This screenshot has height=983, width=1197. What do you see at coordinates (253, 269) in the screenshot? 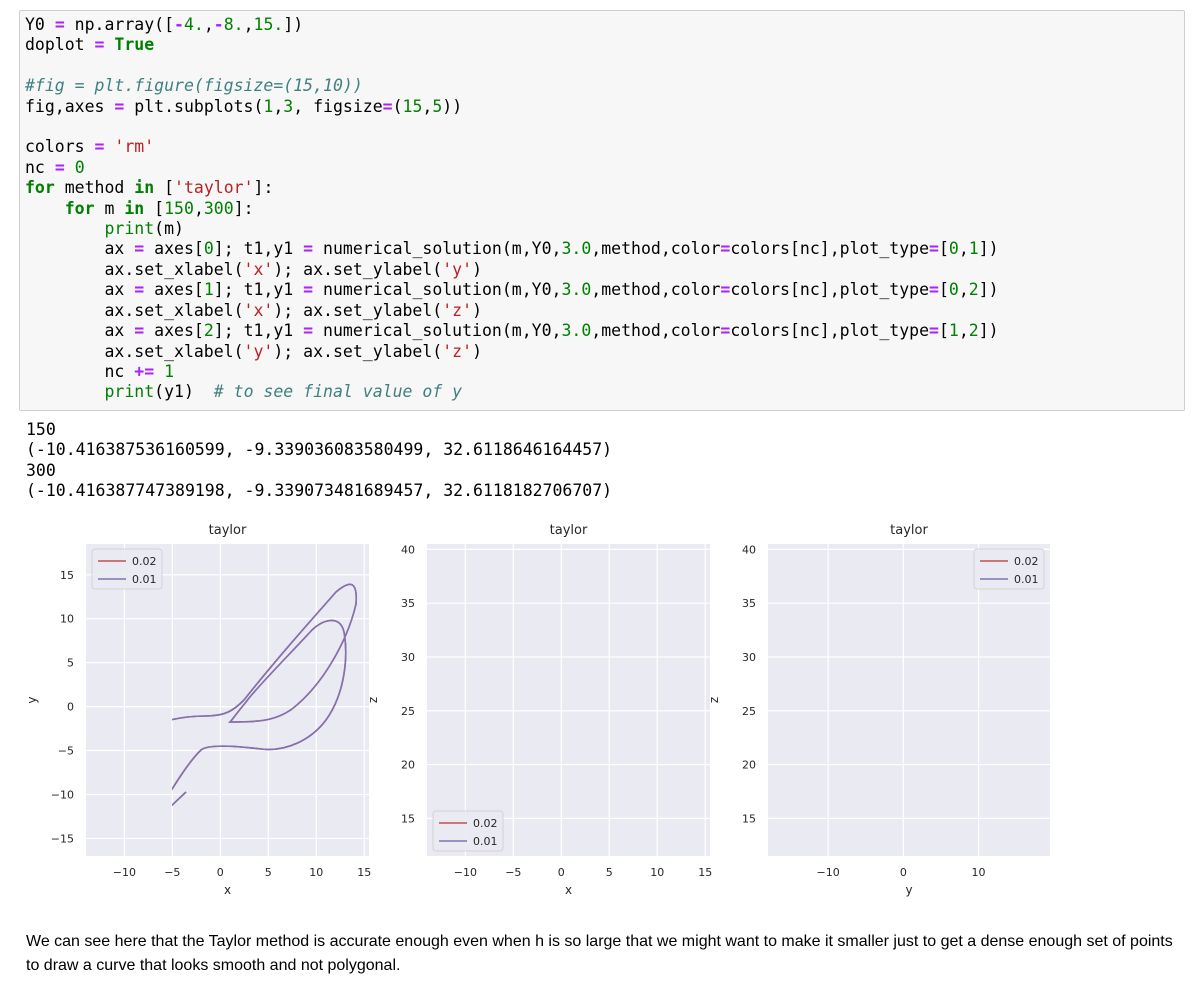
I see `code-line: ax.set_xlabel('x'); ax.set_ylabel('y')` at bounding box center [253, 269].